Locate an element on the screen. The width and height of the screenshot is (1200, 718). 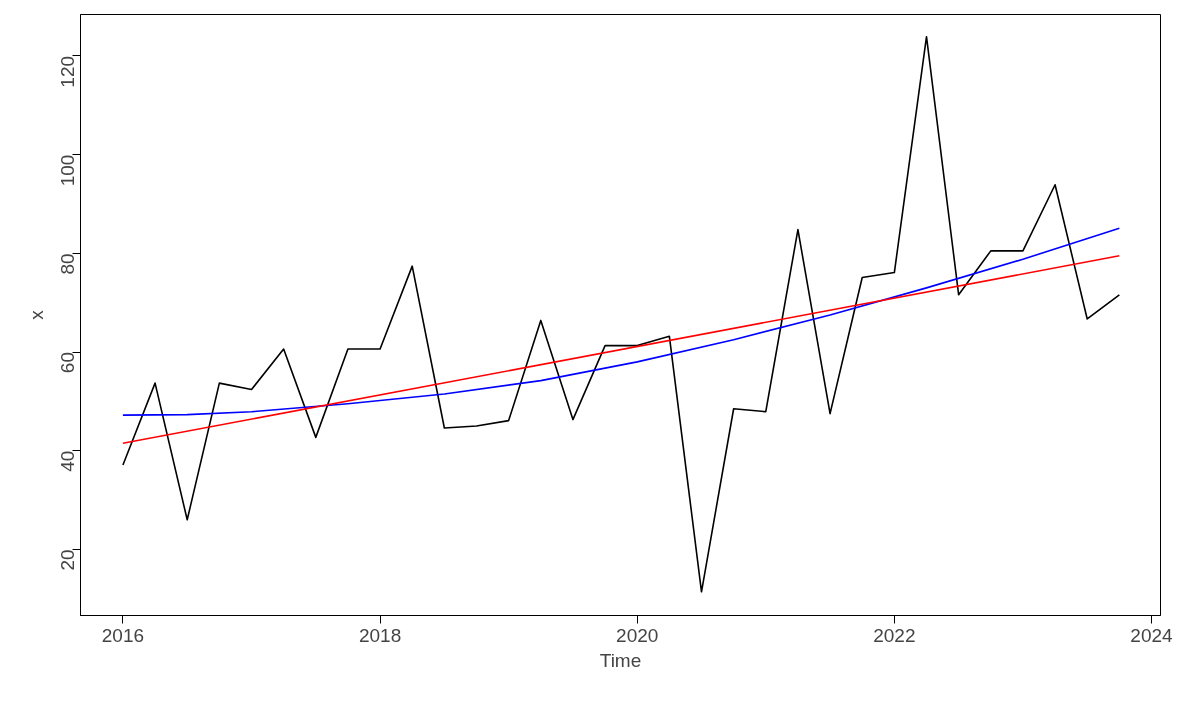
x-tick-label: 2018 is located at coordinates (380, 635).